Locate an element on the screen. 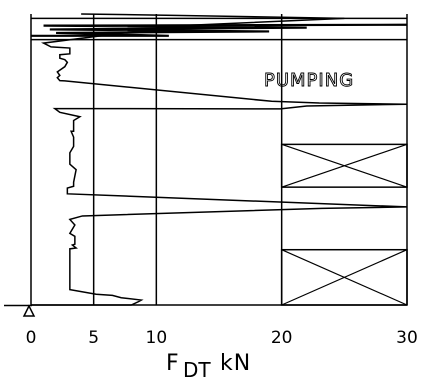 The height and width of the screenshot is (379, 422). x-axis-title-subscript: DT is located at coordinates (197, 368).